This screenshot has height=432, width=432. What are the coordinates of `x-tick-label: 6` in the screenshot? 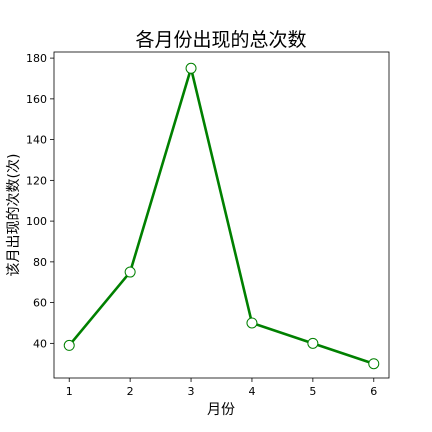 It's located at (373, 391).